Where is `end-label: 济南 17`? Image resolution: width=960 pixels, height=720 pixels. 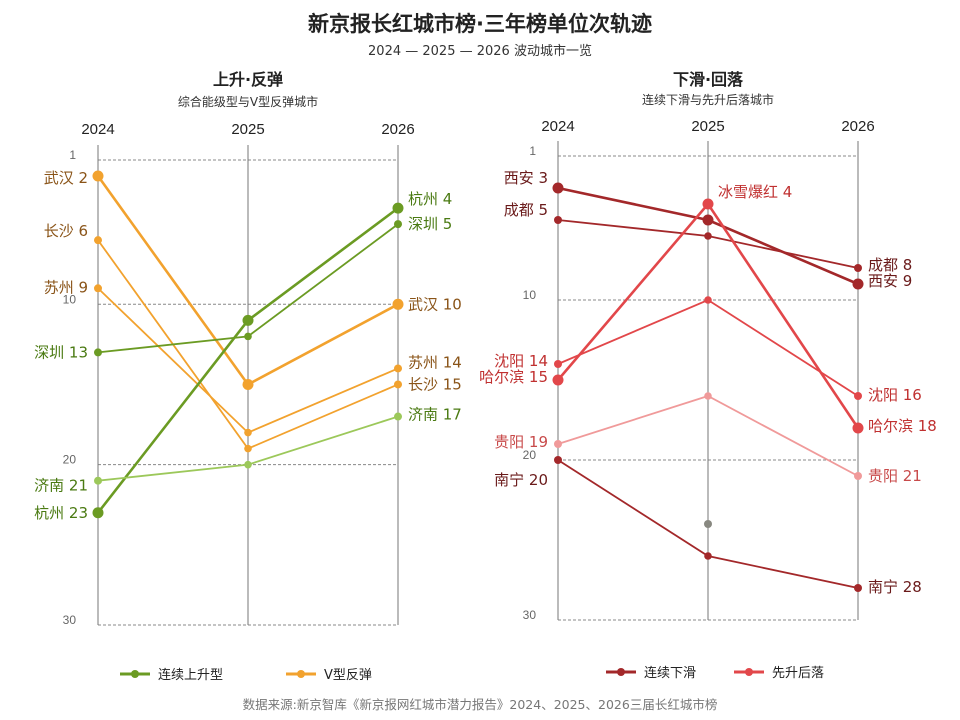 end-label: 济南 17 is located at coordinates (435, 415).